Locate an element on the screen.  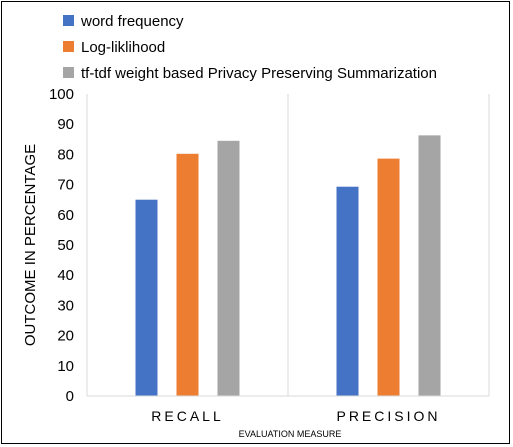
x-axis-title: EVALUATION MEASURE is located at coordinates (290, 434).